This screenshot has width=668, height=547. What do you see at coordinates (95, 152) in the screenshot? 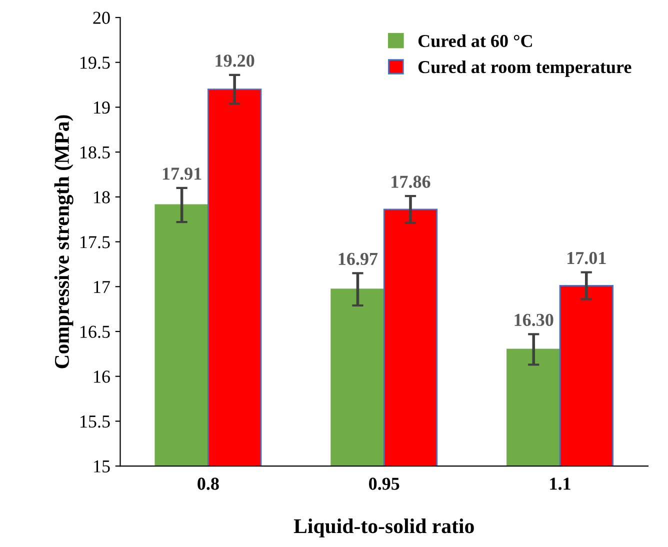
I see `y-tick-label: 18.5` at bounding box center [95, 152].